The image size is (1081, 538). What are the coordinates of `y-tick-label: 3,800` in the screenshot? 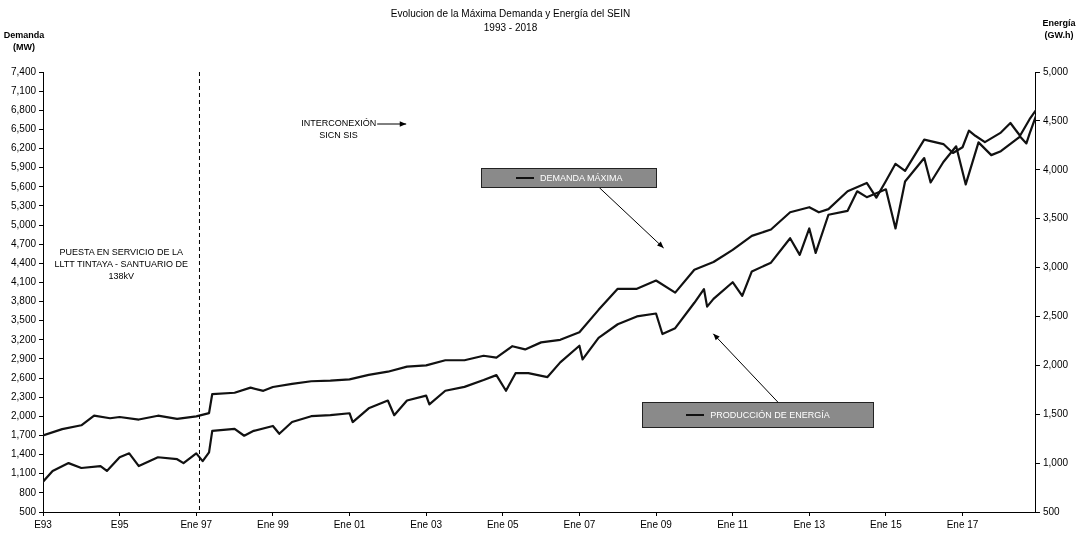 It's located at (23, 301).